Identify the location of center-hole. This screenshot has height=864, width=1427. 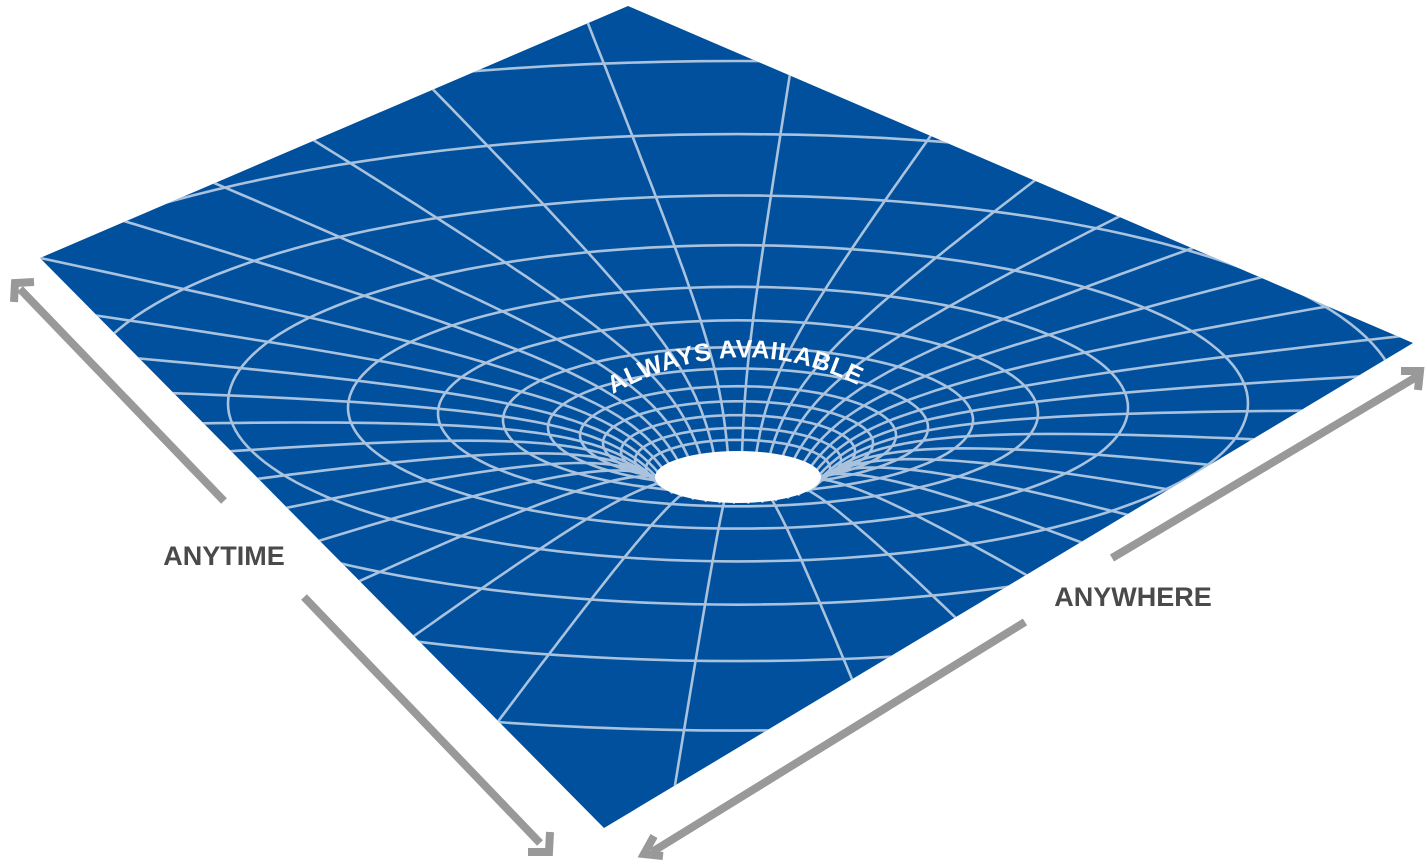
(738, 477).